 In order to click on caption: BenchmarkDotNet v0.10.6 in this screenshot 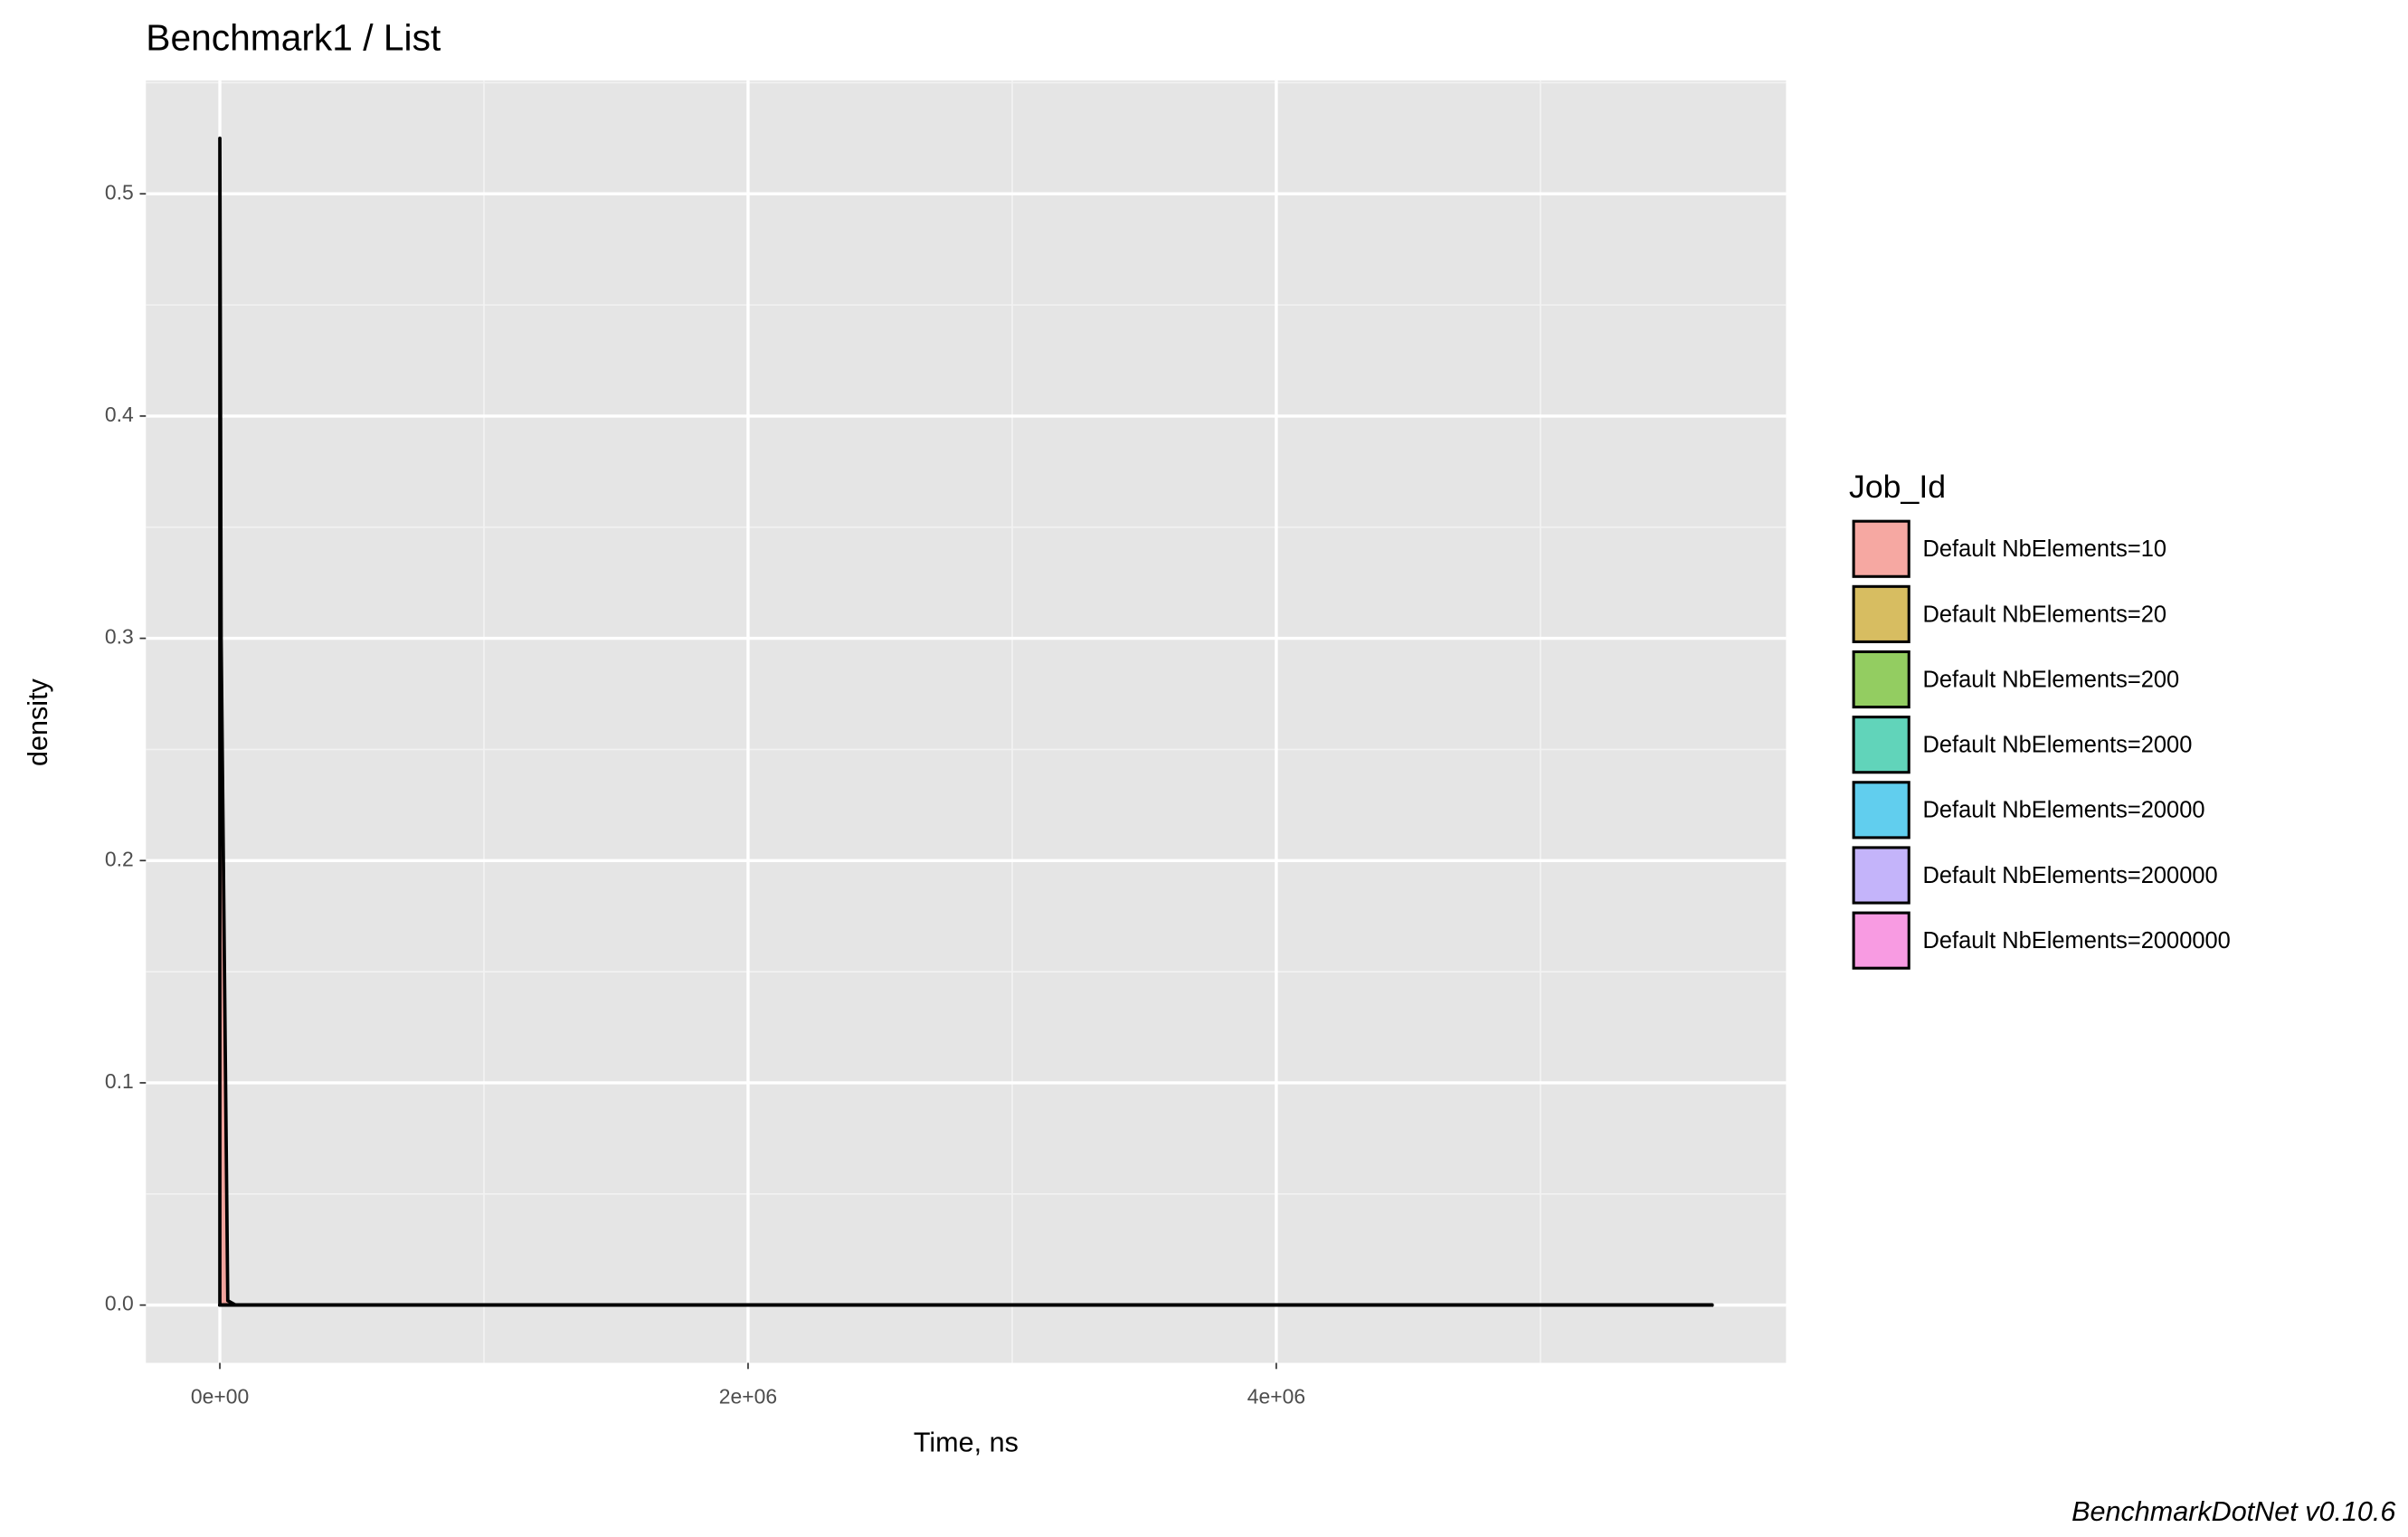, I will do `click(2233, 1511)`.